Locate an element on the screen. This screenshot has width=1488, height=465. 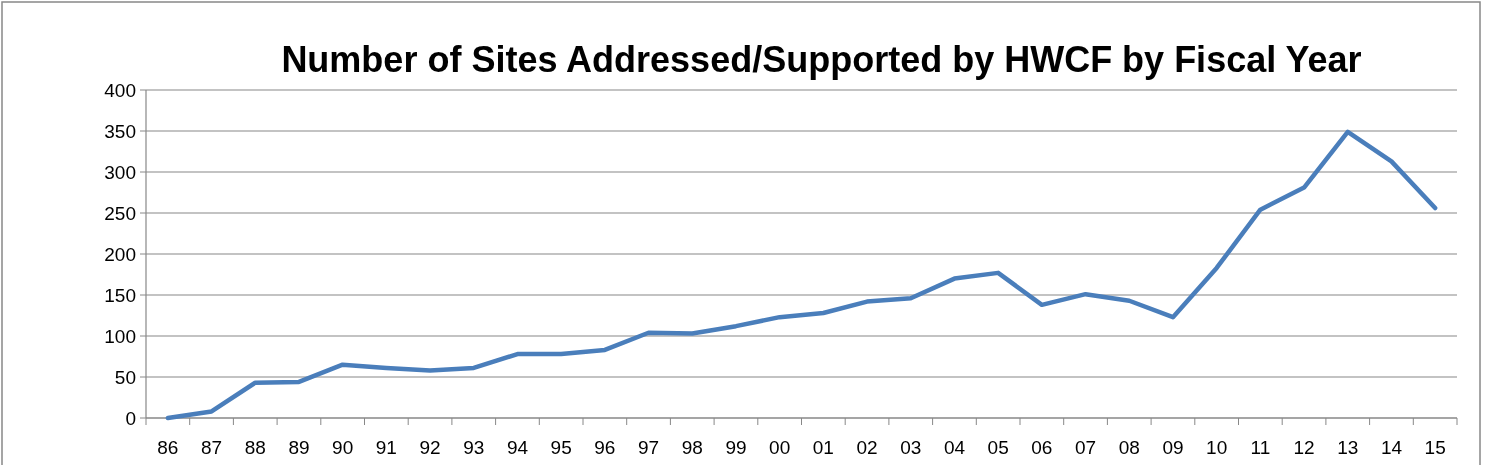
x-tick-label: 88 is located at coordinates (255, 447).